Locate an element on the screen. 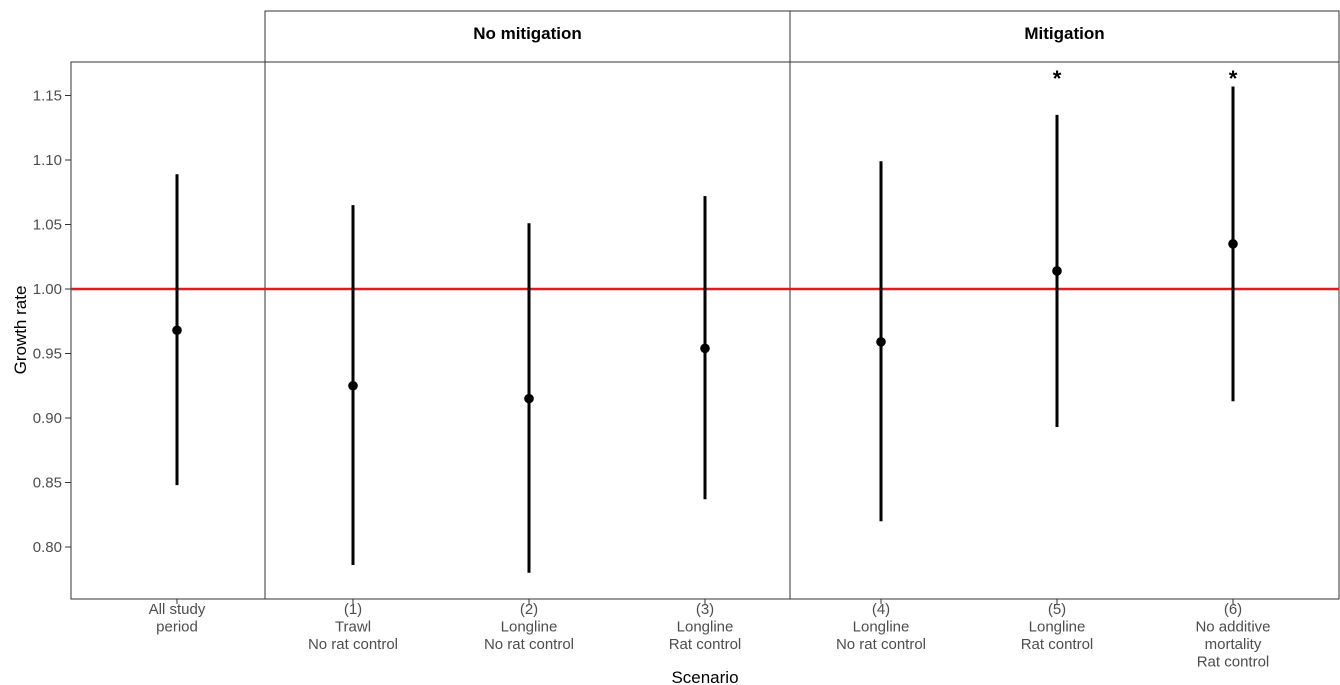 This screenshot has height=685, width=1340. y-tick-label: 0.85 is located at coordinates (47, 483).